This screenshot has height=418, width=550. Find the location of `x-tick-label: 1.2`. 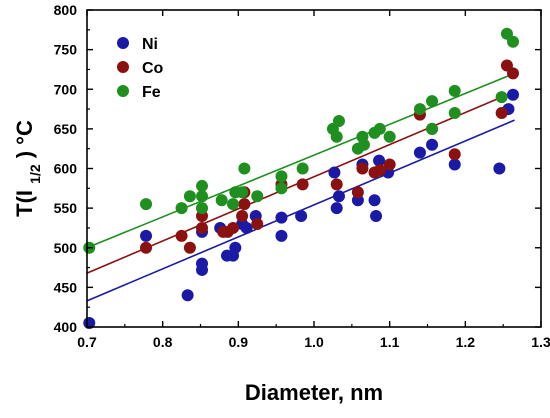

x-tick-label: 1.2 is located at coordinates (466, 342).